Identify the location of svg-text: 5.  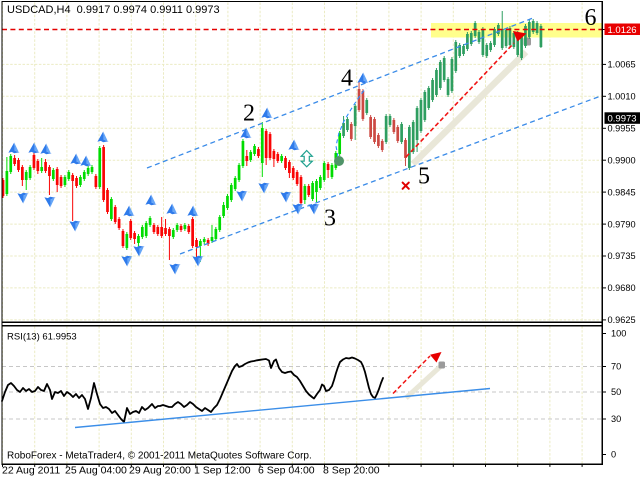
(424, 177).